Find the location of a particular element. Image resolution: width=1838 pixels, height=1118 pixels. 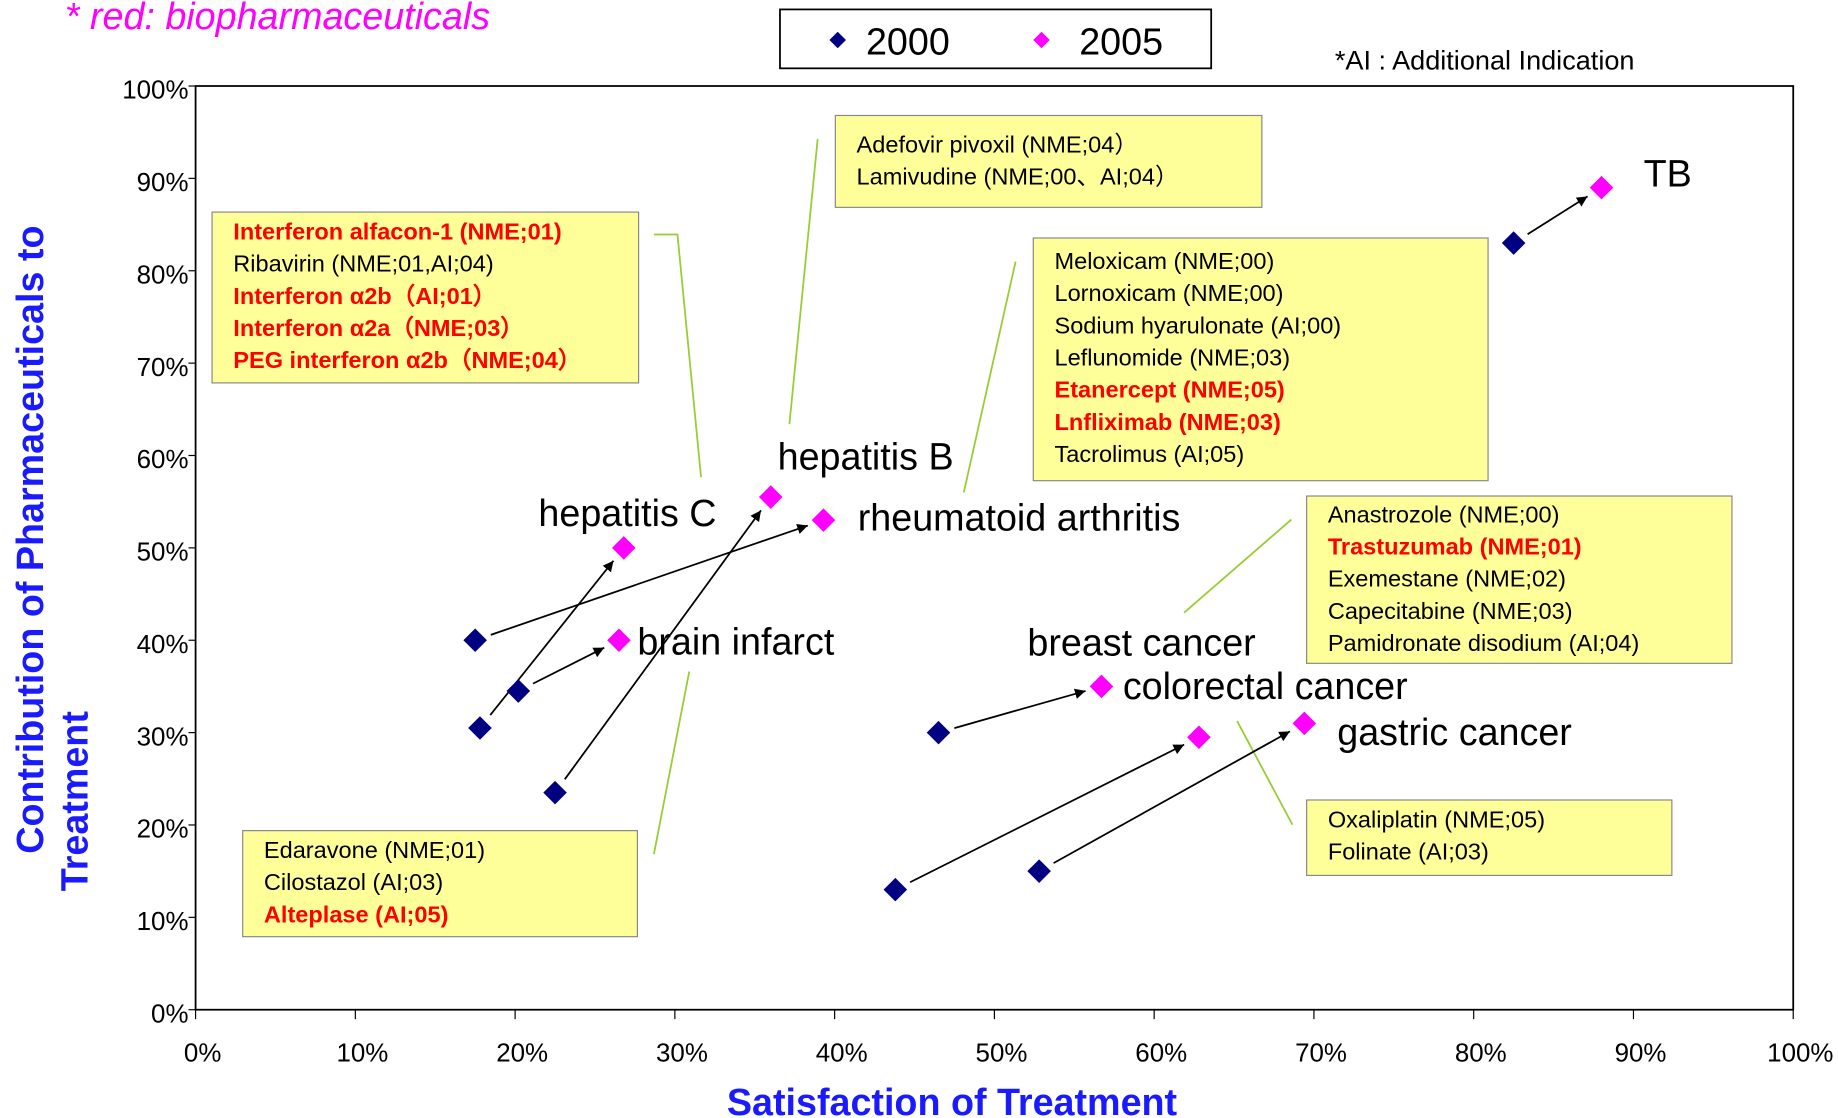

y-tick-label: 10% is located at coordinates (163, 922).